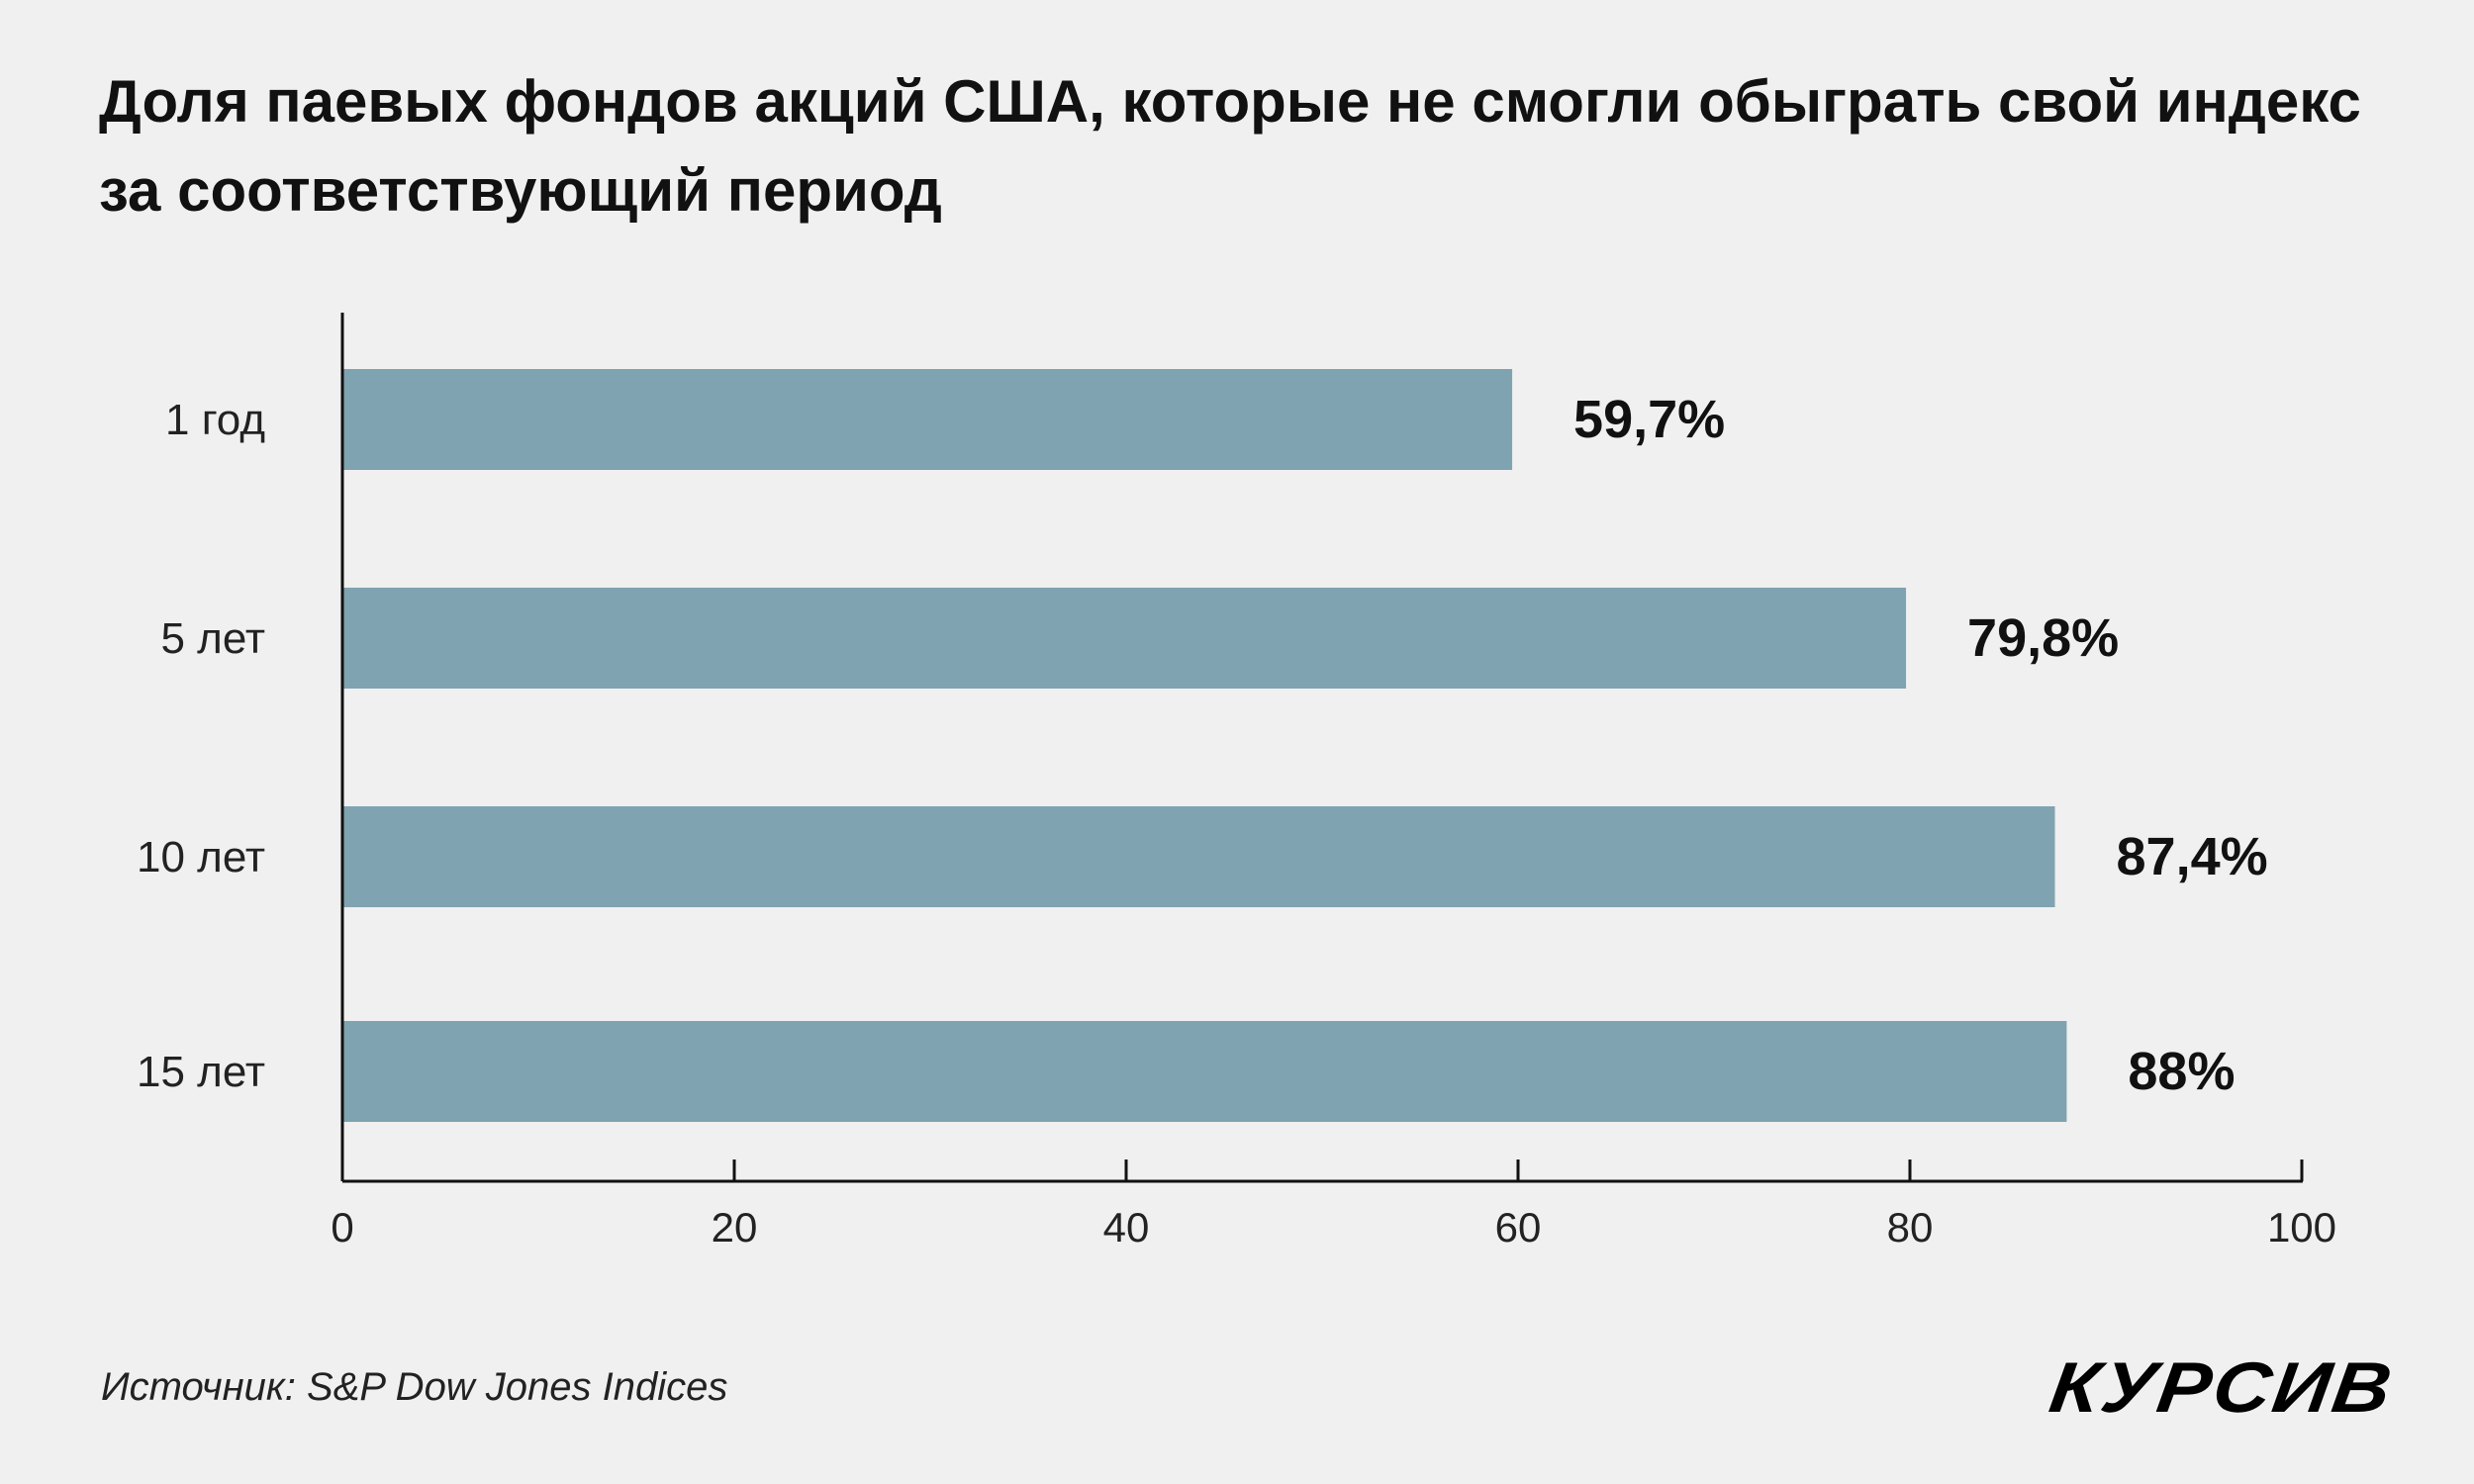  I want to click on category-label: 15 лет, so click(201, 1072).